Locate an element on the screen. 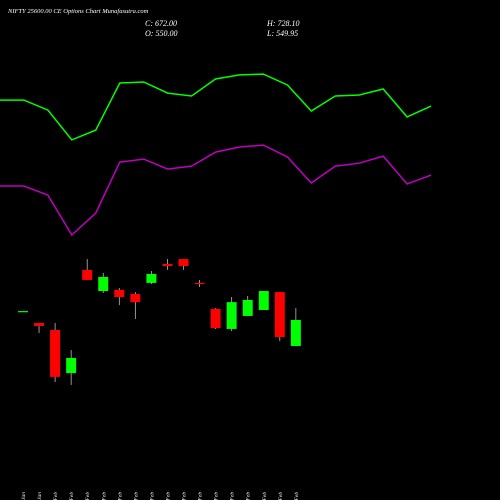 Image resolution: width=500 pixels, height=500 pixels. stat: L: 549.95 is located at coordinates (282, 33).